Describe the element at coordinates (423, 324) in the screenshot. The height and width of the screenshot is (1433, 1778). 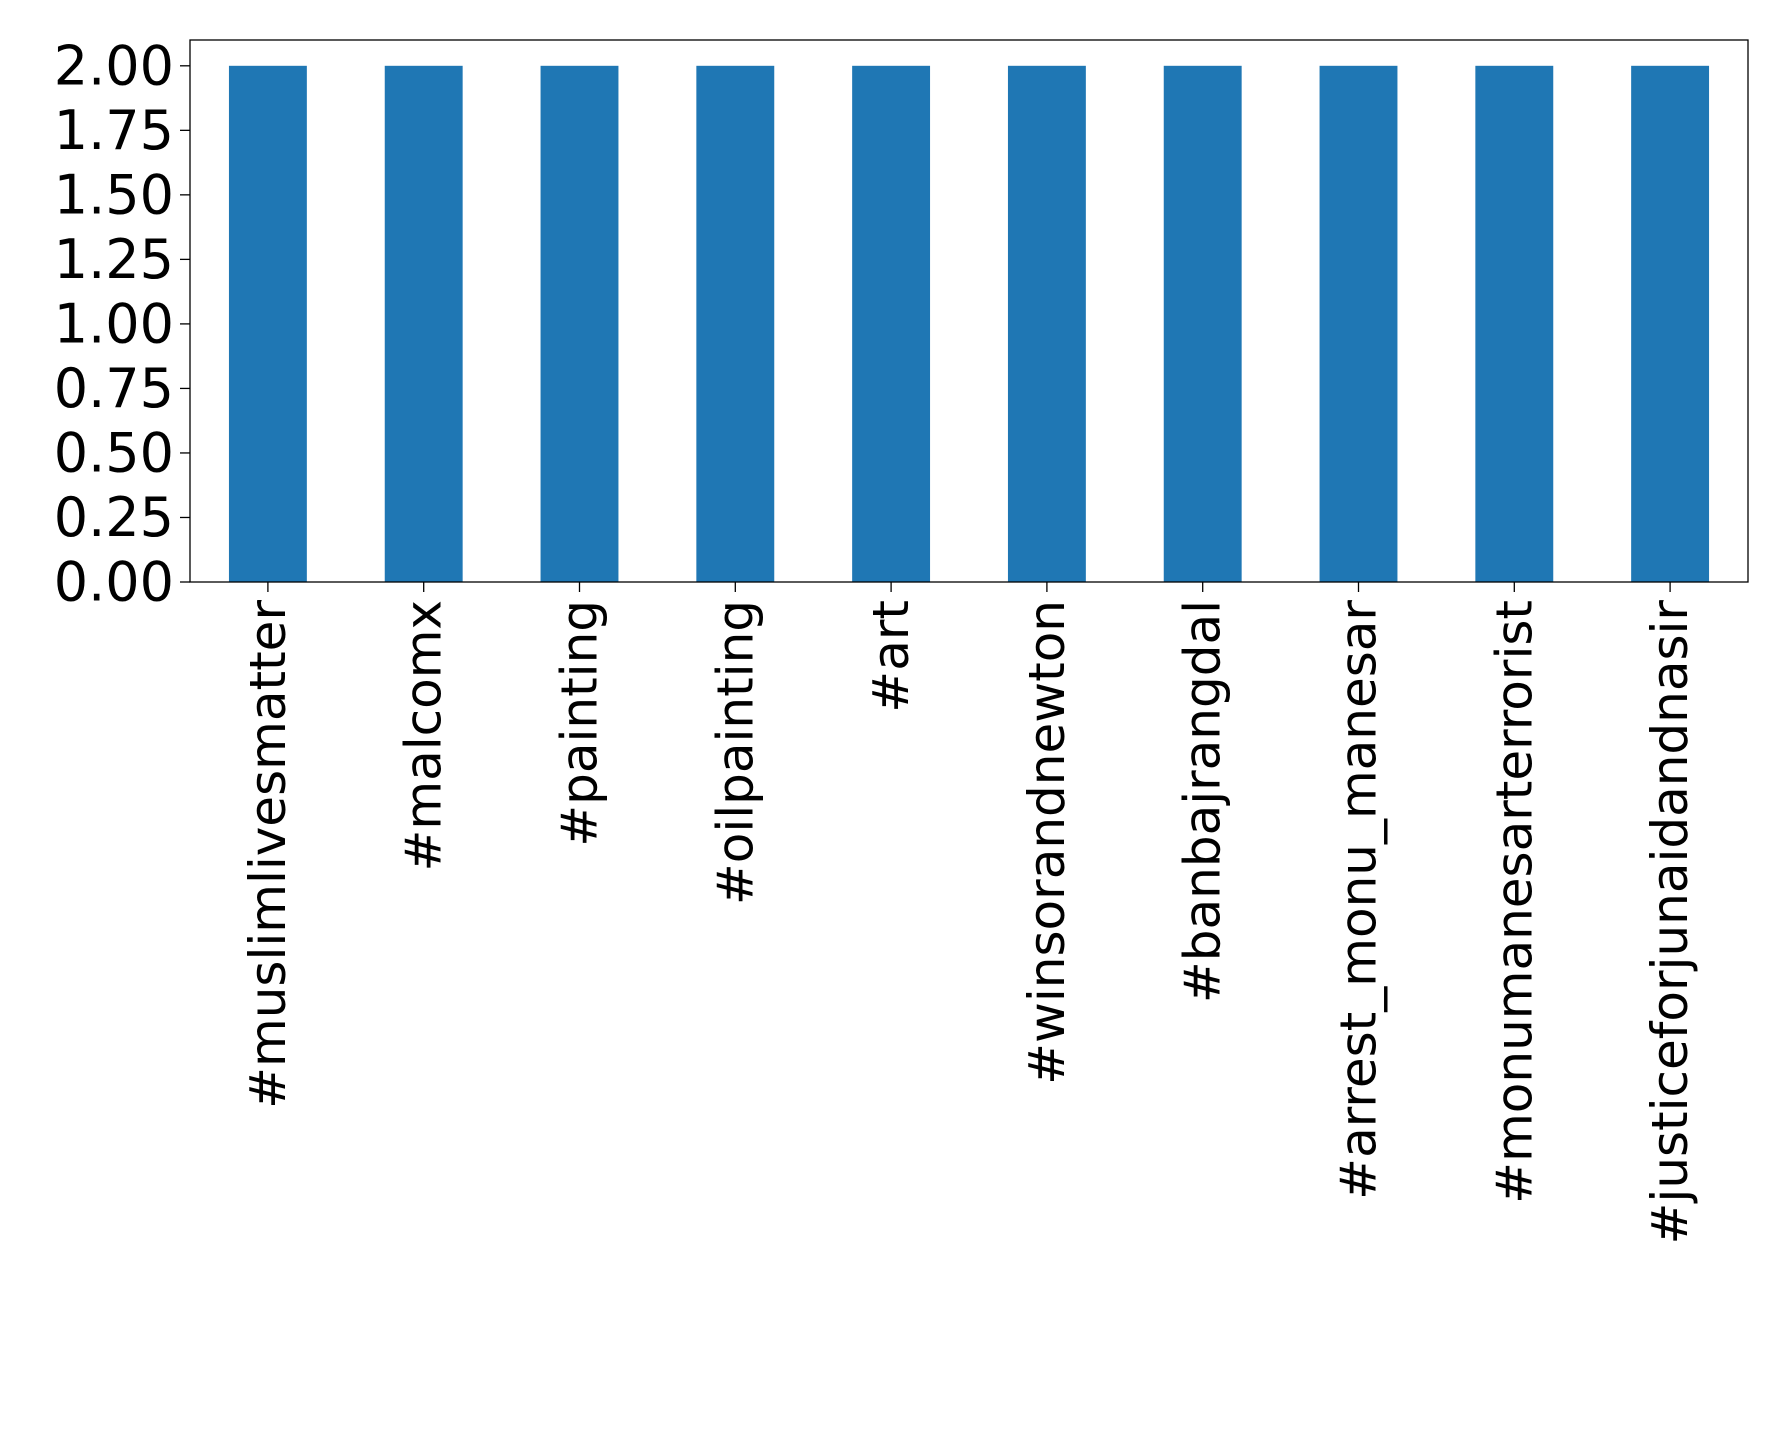
I see `bar-malcomx` at that location.